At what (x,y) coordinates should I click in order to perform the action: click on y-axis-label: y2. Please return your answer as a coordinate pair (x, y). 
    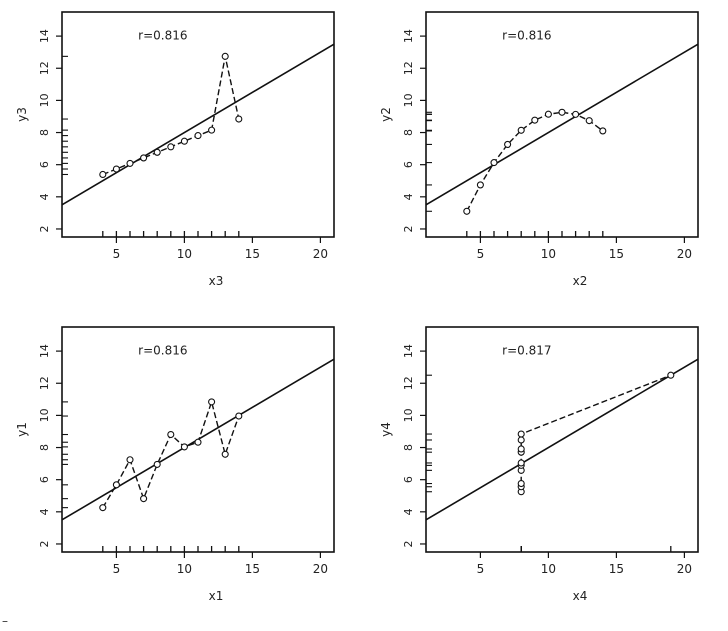
    Looking at the image, I should click on (386, 114).